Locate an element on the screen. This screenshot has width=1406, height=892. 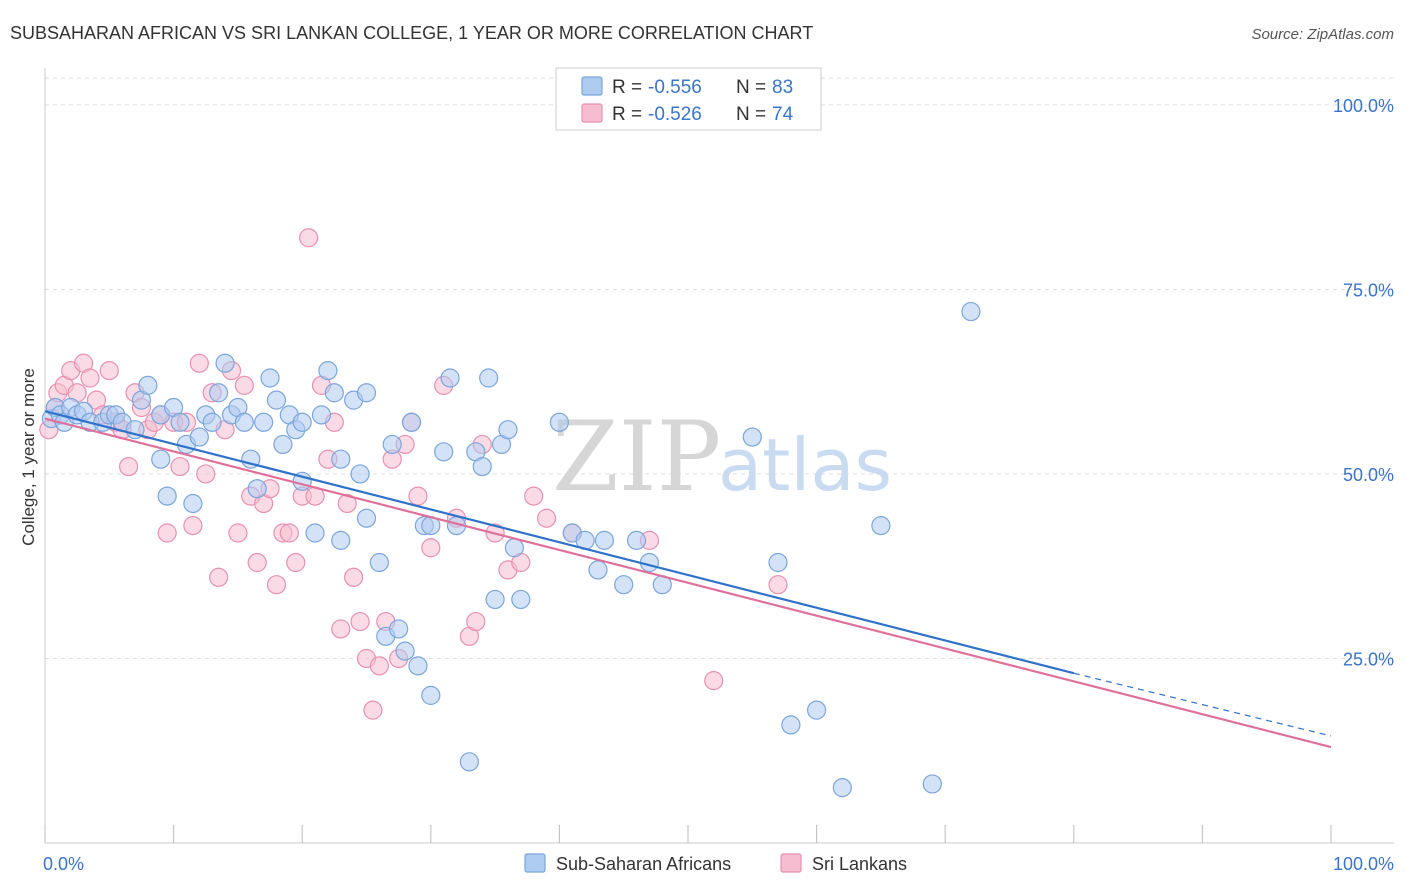
legend-n-label-pink: N = is located at coordinates (751, 114).